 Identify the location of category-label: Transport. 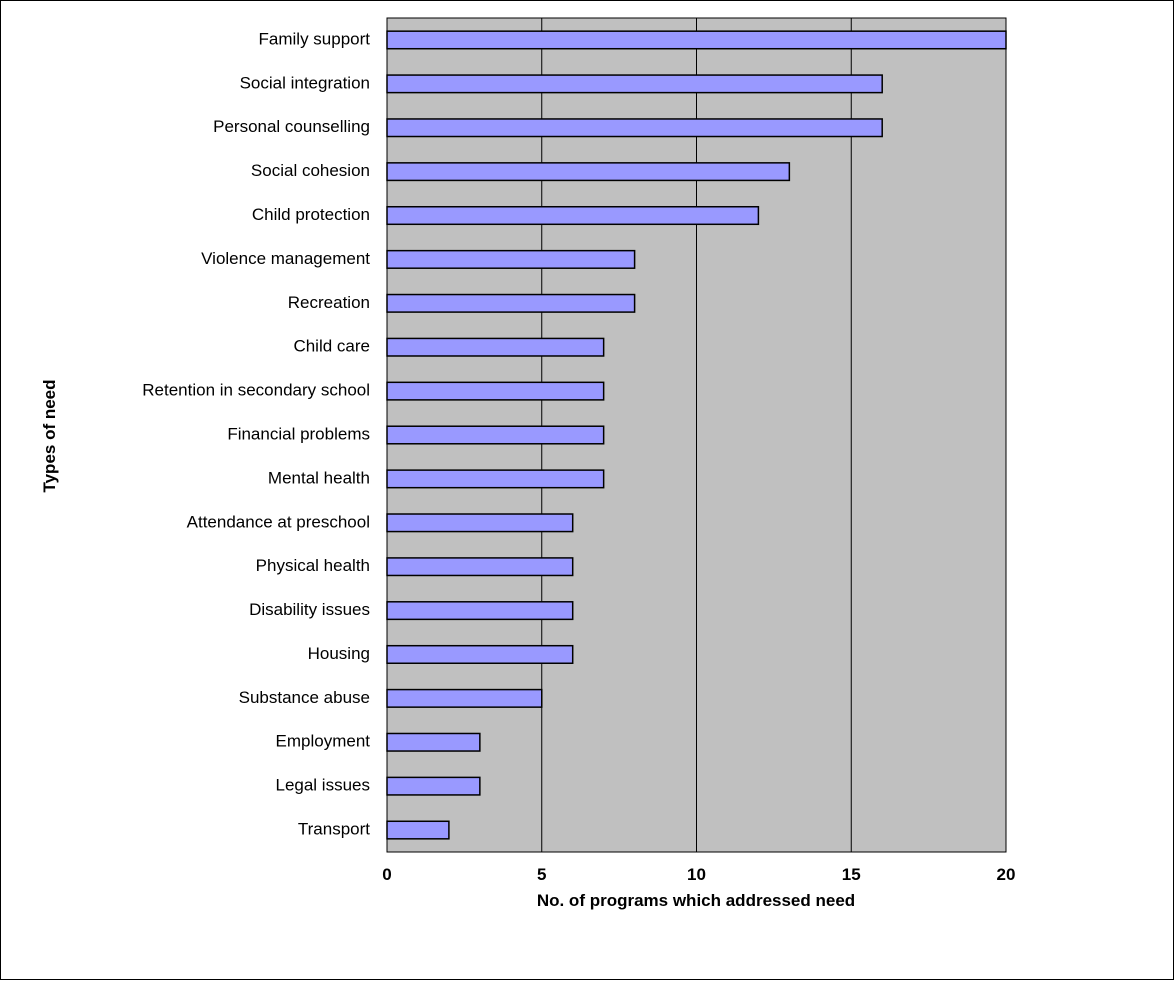
(334, 829).